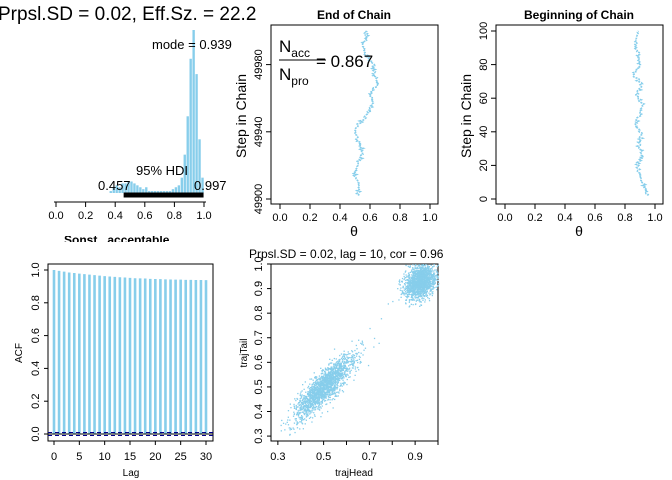  I want to click on begin-trace-x-tick-label: 0.2, so click(534, 218).